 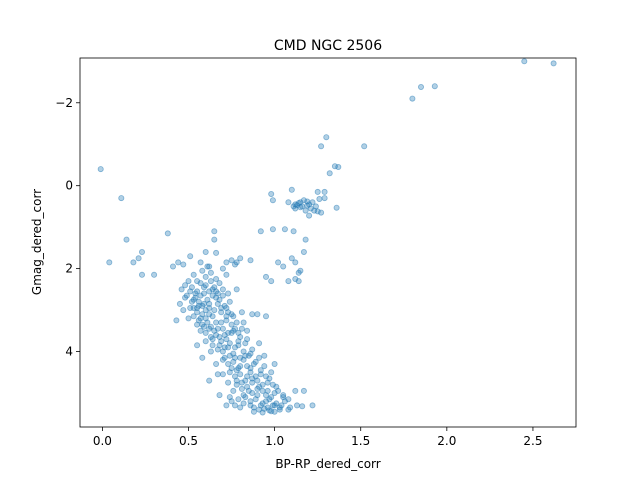 What do you see at coordinates (327, 464) in the screenshot?
I see `x-axis-label: BP-RP_dered_corr` at bounding box center [327, 464].